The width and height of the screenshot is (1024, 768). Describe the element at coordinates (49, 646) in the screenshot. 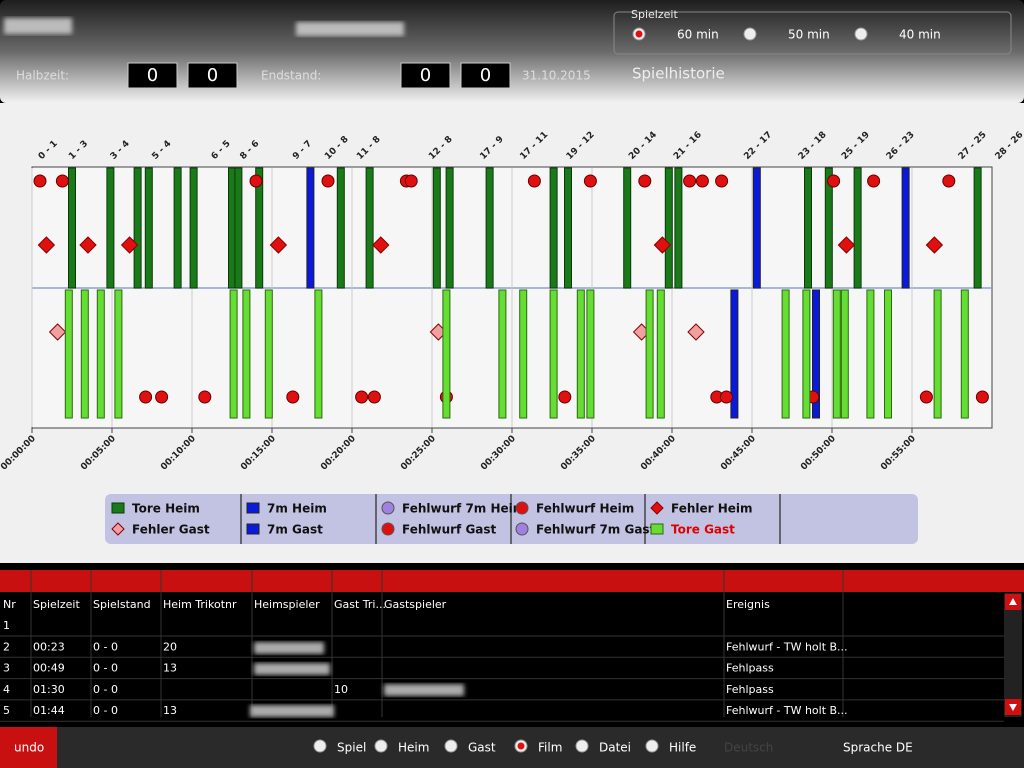

I see `table-cell: 00:23` at that location.